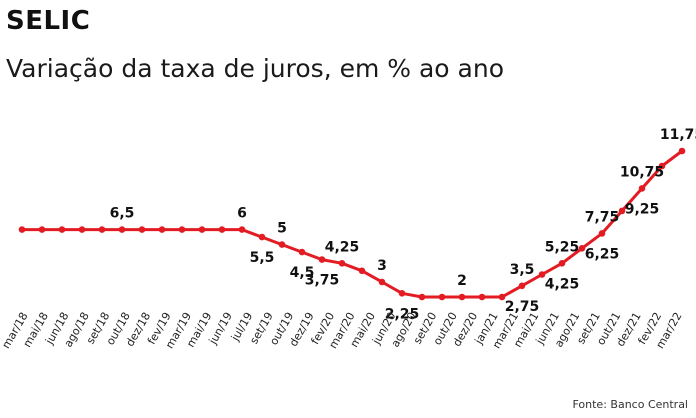 The height and width of the screenshot is (418, 696). What do you see at coordinates (642, 209) in the screenshot?
I see `data-label: 9,25` at bounding box center [642, 209].